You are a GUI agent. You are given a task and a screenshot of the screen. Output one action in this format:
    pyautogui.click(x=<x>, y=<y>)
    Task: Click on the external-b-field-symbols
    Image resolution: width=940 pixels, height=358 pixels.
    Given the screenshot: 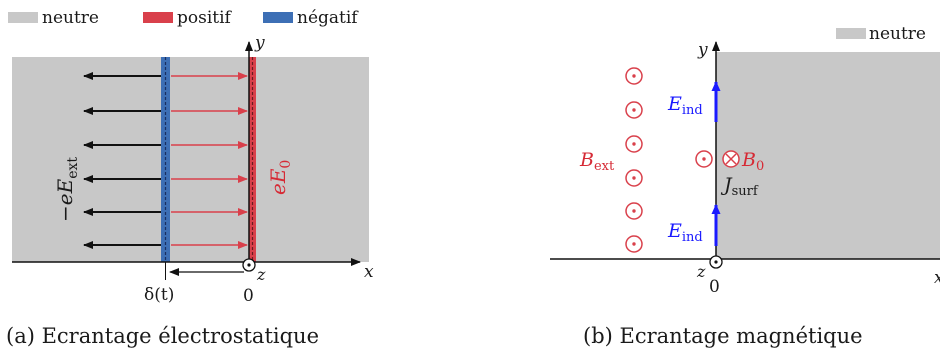 What is the action you would take?
    pyautogui.click(x=634, y=160)
    